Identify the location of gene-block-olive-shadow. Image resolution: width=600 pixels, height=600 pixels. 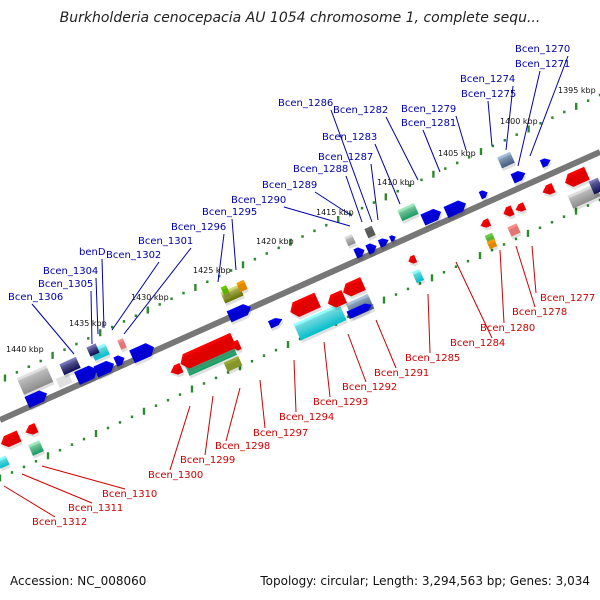
(234, 366).